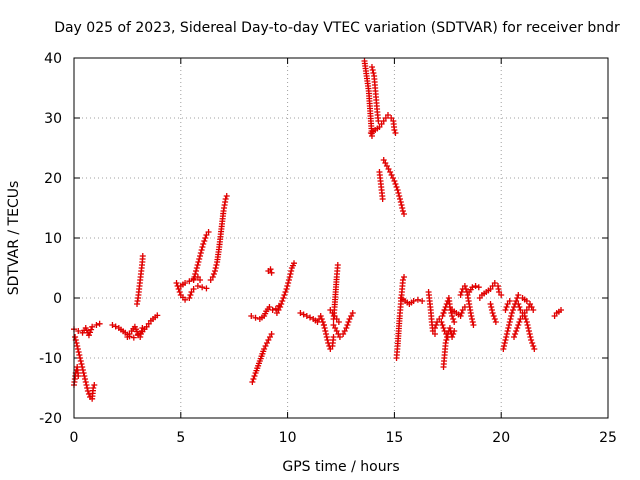 This screenshot has height=480, width=640. What do you see at coordinates (288, 438) in the screenshot?
I see `x-tick-label: 10` at bounding box center [288, 438].